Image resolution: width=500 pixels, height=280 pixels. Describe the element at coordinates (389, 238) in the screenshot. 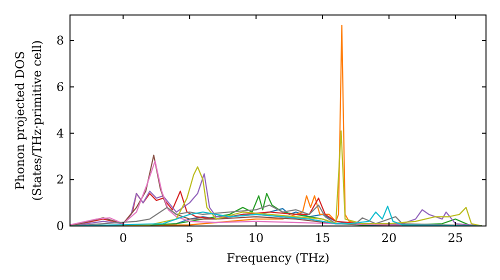

I see `x-tick-label: 20` at that location.